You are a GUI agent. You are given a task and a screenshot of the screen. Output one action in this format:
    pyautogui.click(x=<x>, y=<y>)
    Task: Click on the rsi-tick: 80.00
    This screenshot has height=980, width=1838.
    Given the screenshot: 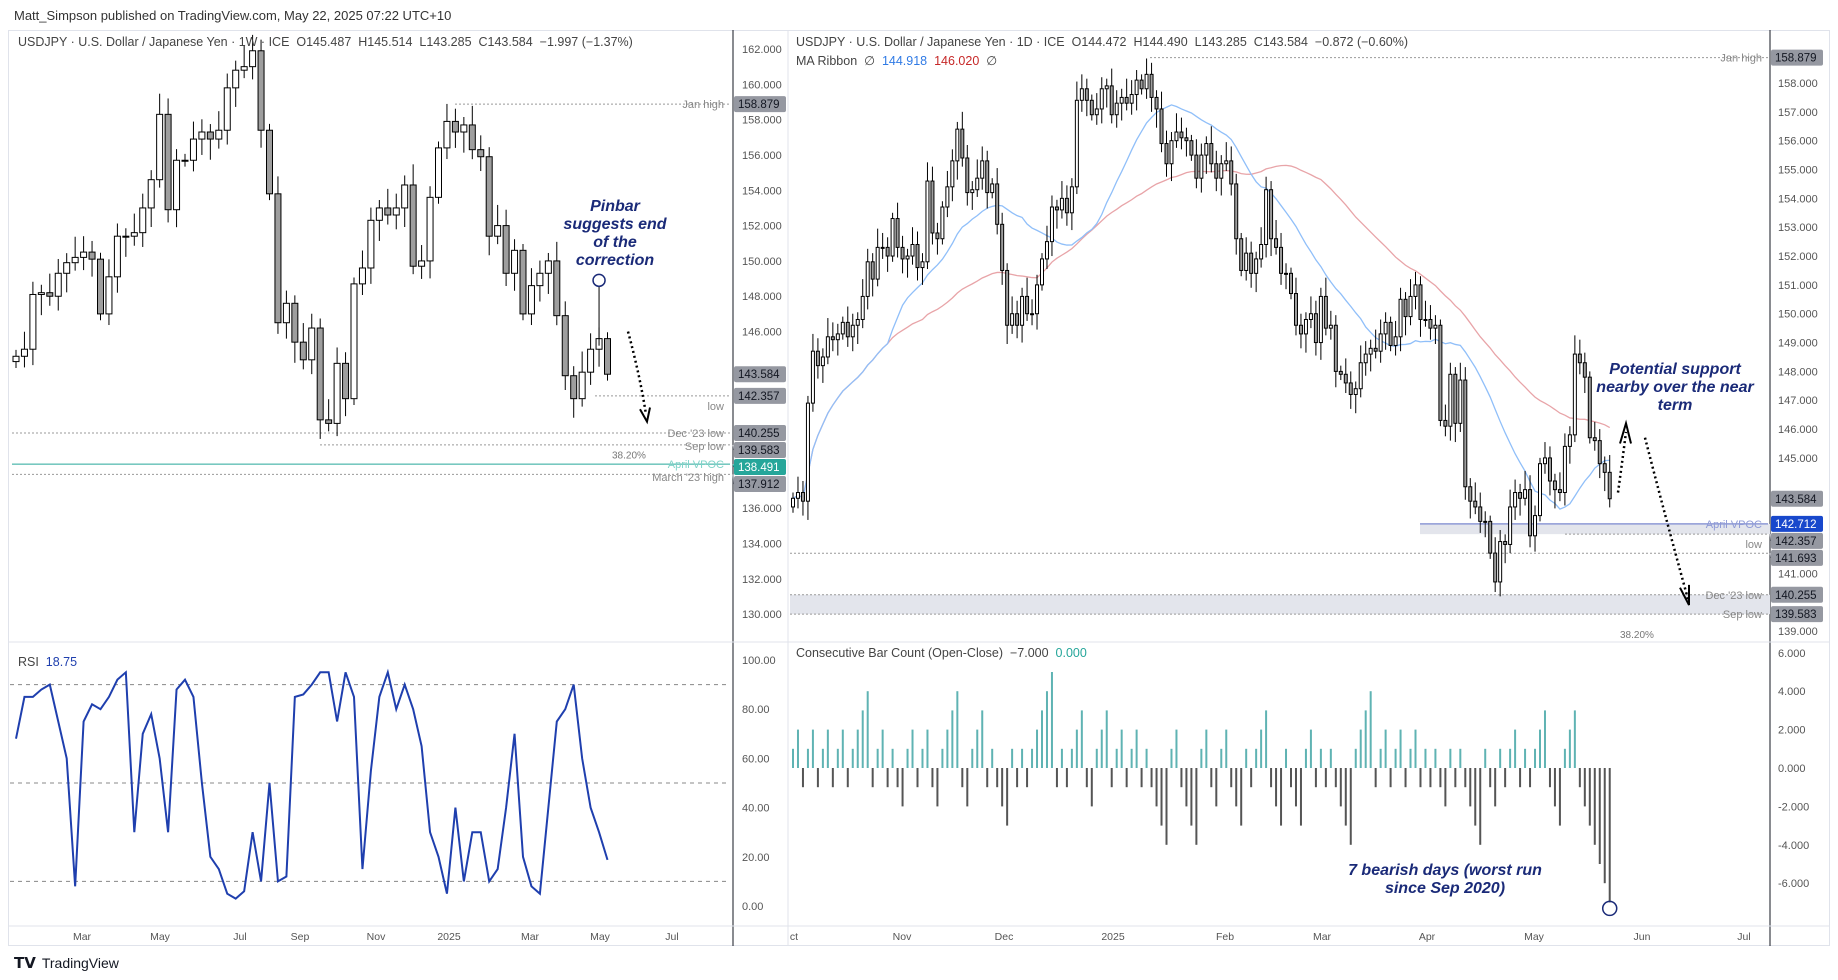 What is the action you would take?
    pyautogui.click(x=756, y=710)
    